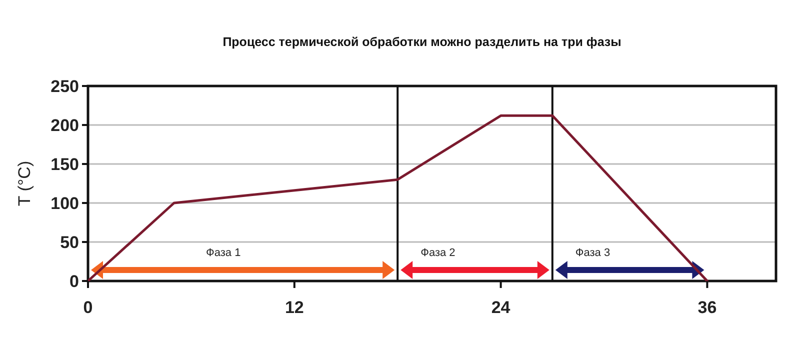 The width and height of the screenshot is (800, 340). I want to click on annotation: Фаза 3, so click(592, 253).